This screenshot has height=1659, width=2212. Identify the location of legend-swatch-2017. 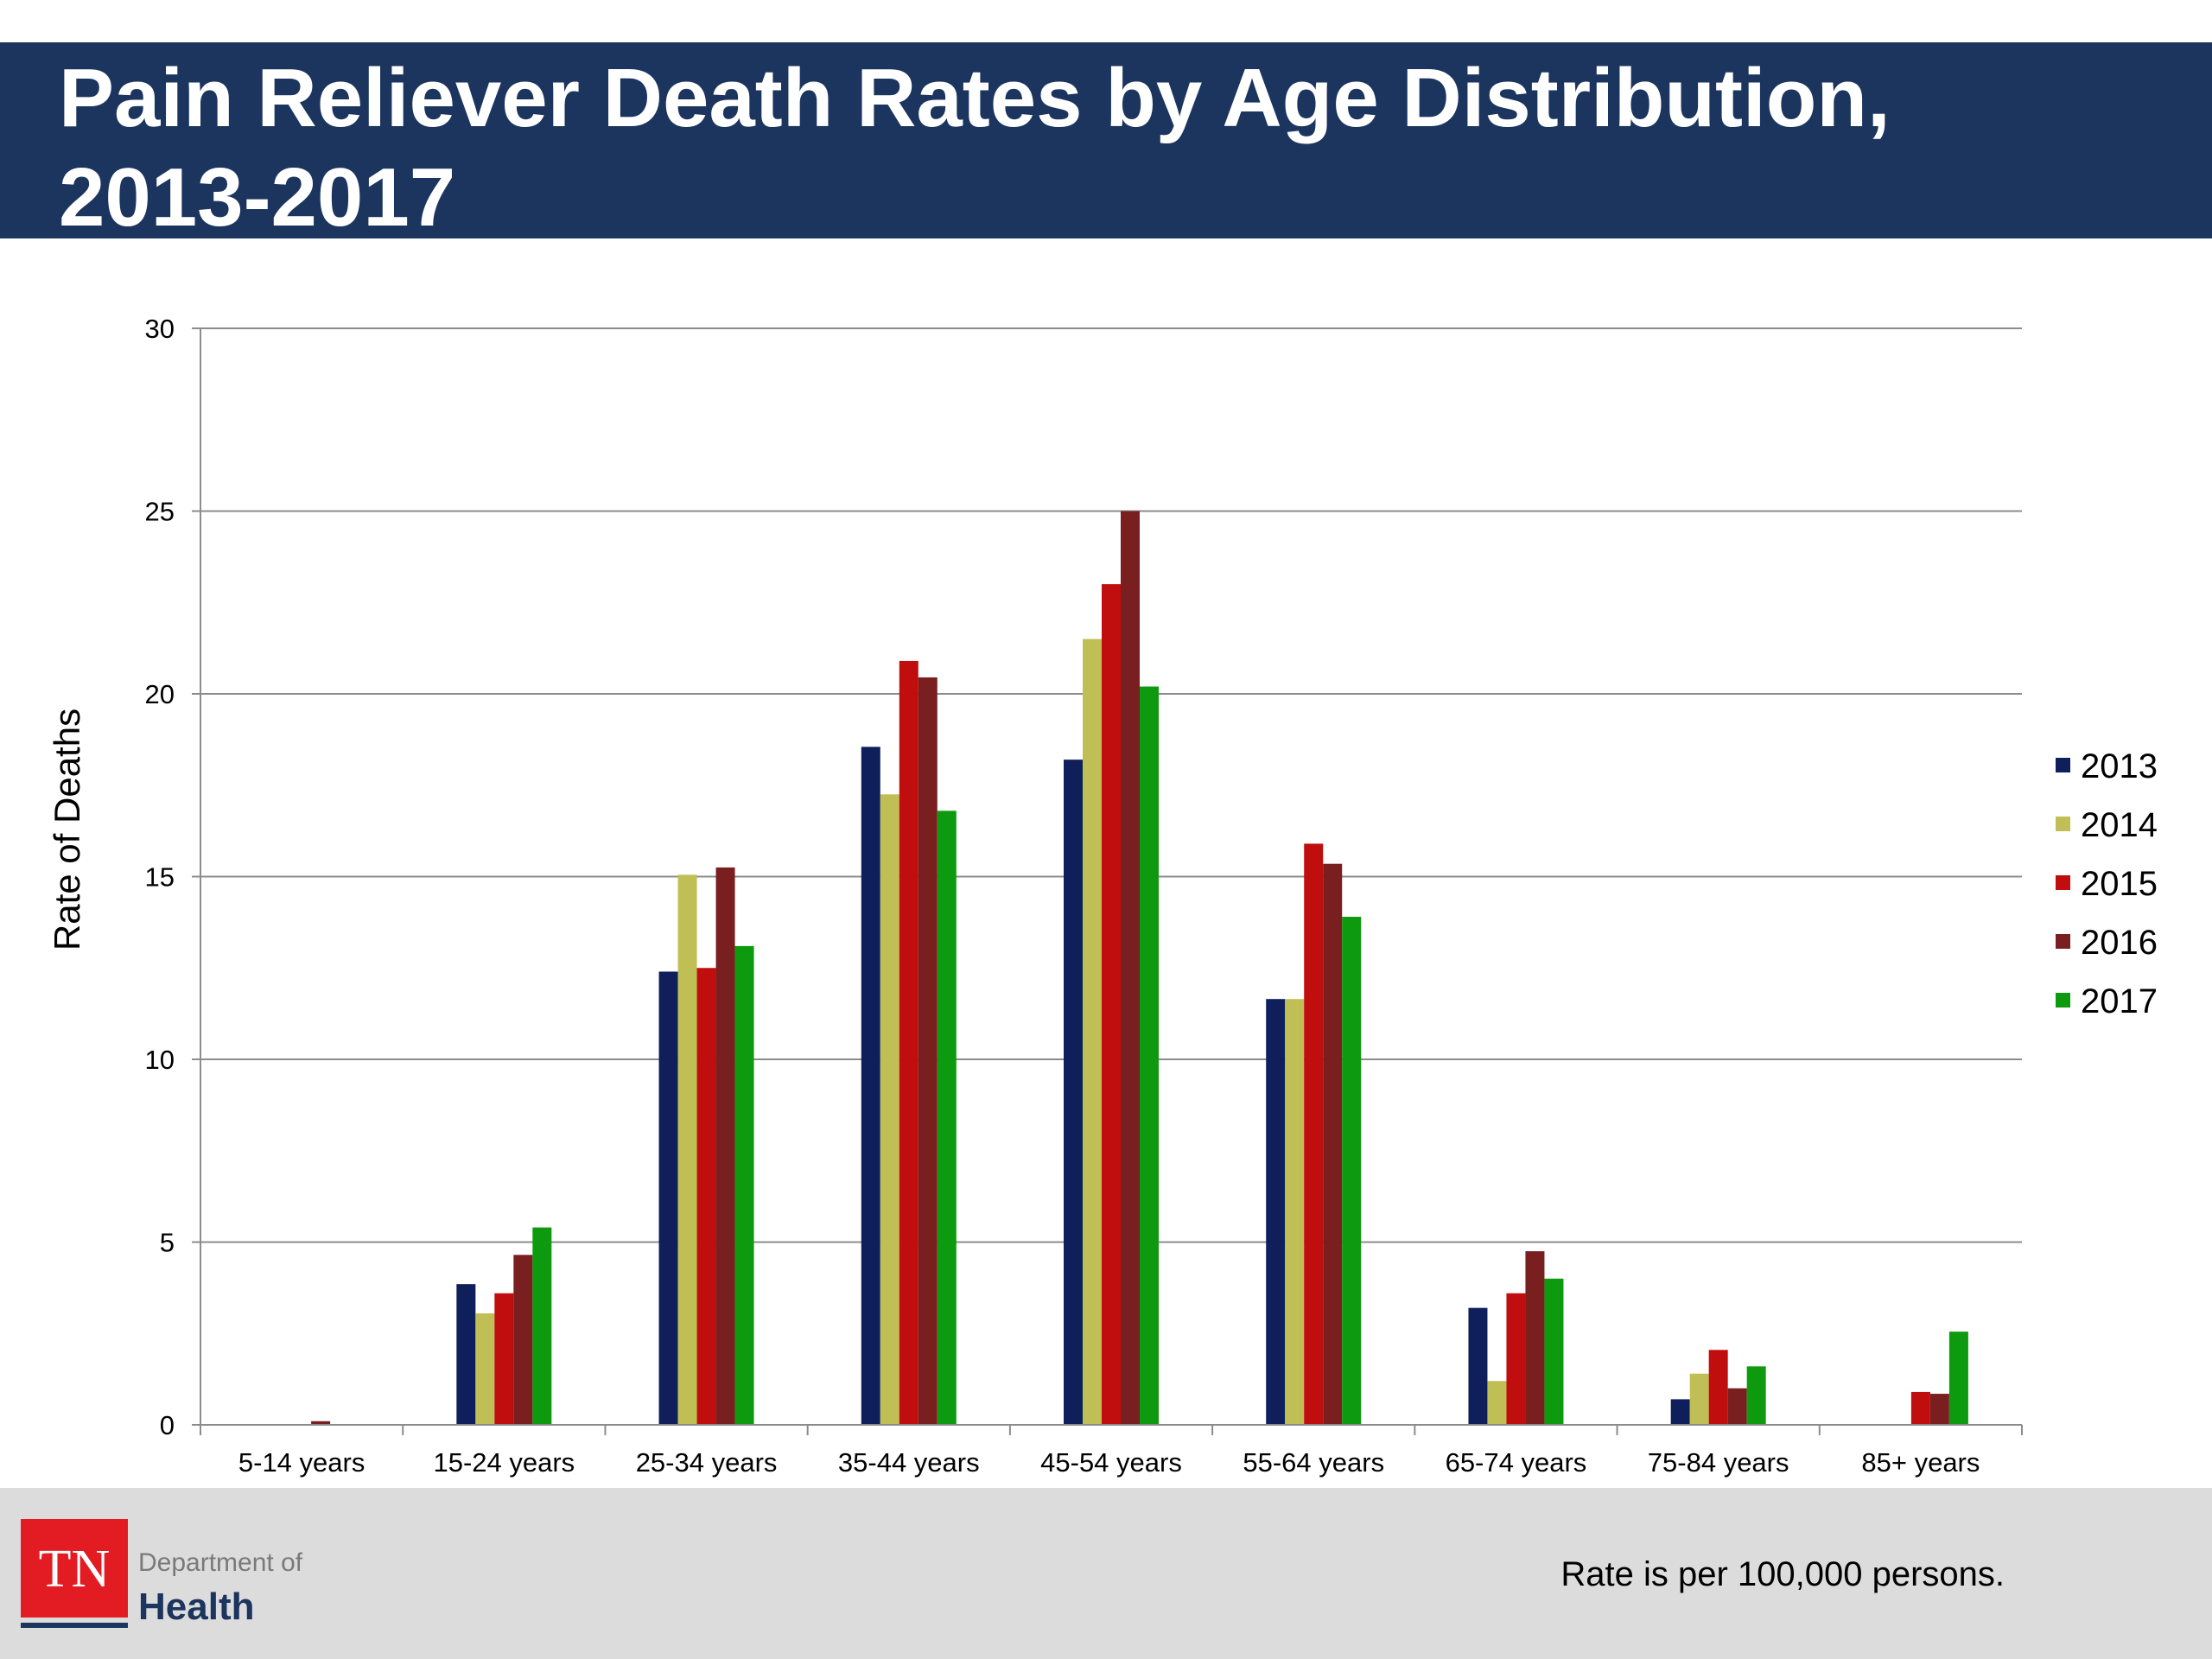
(2063, 1000).